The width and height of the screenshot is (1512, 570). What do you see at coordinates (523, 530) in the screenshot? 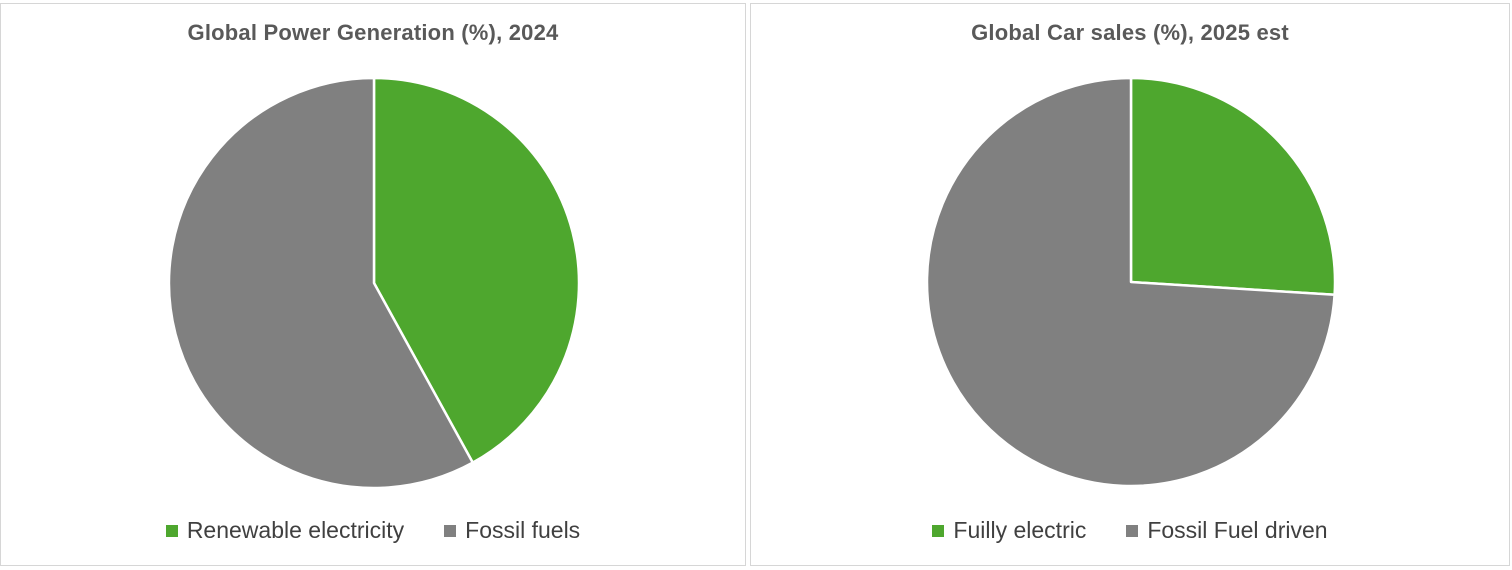
I see `legend-label: Fossil fuels` at bounding box center [523, 530].